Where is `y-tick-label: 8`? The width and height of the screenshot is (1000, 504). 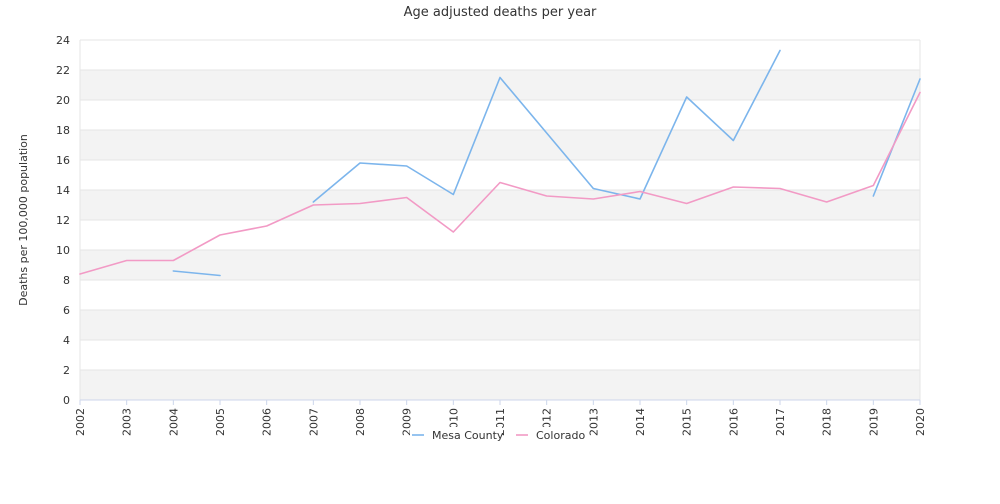 y-tick-label: 8 is located at coordinates (66, 280).